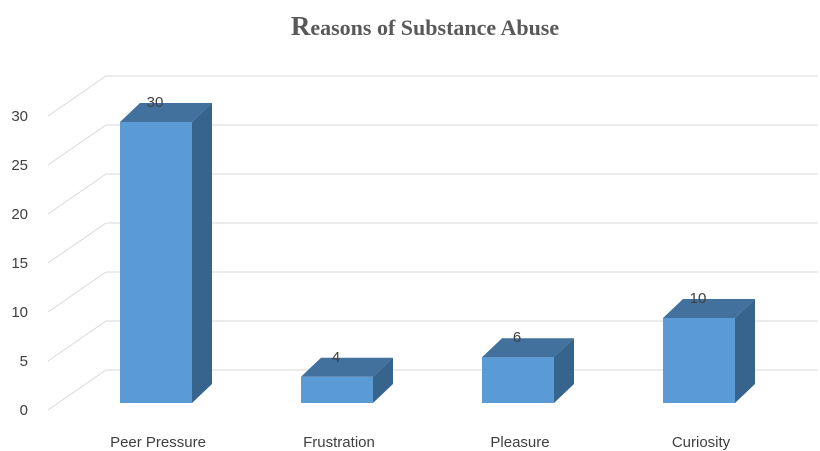  What do you see at coordinates (24, 410) in the screenshot?
I see `y-tick-label: 0` at bounding box center [24, 410].